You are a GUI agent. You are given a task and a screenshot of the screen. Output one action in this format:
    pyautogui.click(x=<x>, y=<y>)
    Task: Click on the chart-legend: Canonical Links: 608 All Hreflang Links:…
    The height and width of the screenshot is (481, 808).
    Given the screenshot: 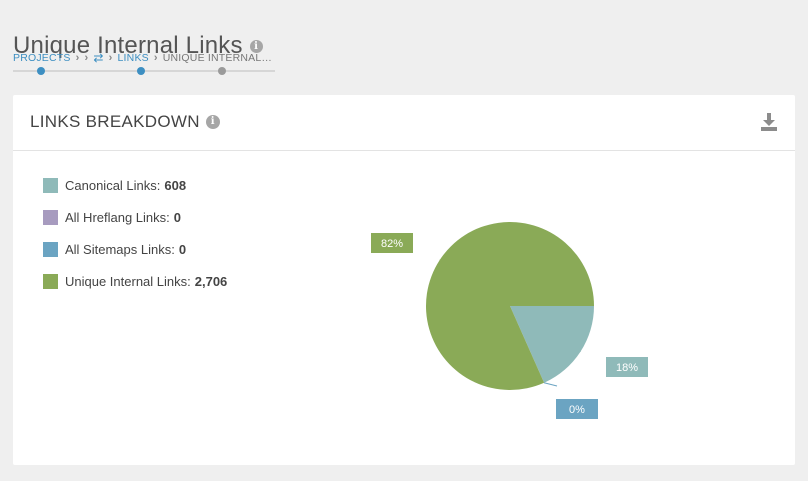 What is the action you would take?
    pyautogui.click(x=135, y=241)
    